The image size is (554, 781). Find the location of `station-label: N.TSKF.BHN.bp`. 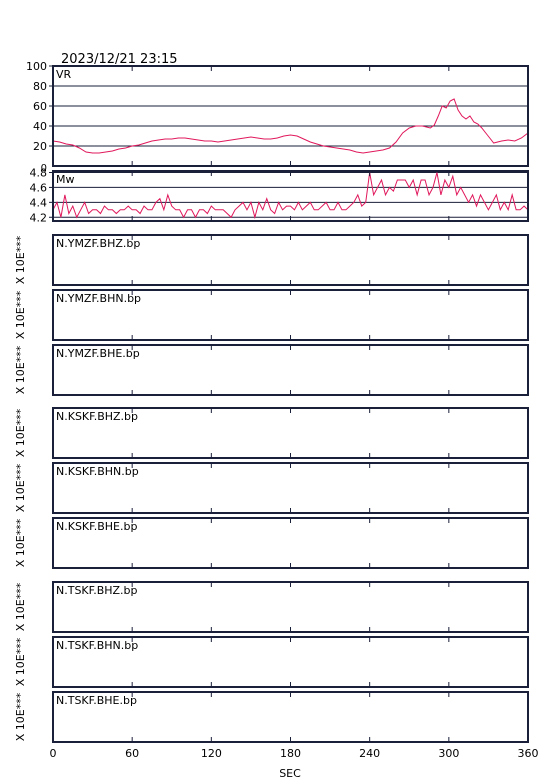

station-label: N.TSKF.BHN.bp is located at coordinates (97, 645).